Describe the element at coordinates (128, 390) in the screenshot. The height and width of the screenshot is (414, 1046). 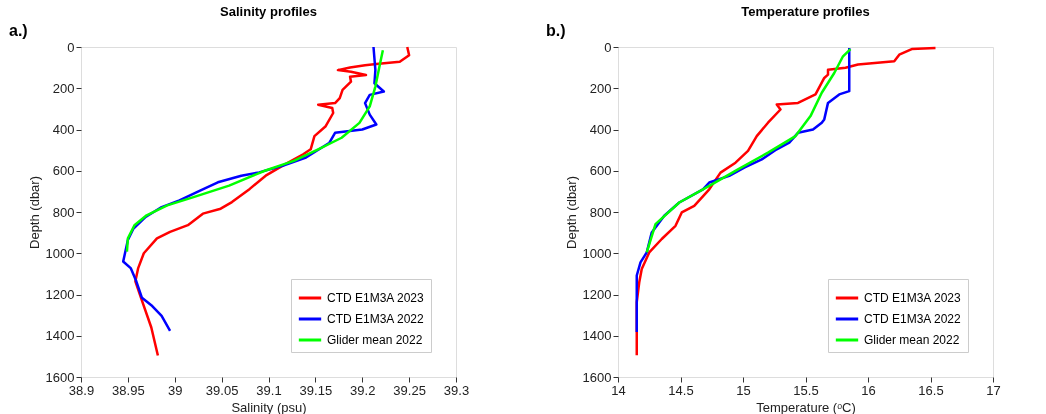
I see `x-tick-label: 38.95` at that location.